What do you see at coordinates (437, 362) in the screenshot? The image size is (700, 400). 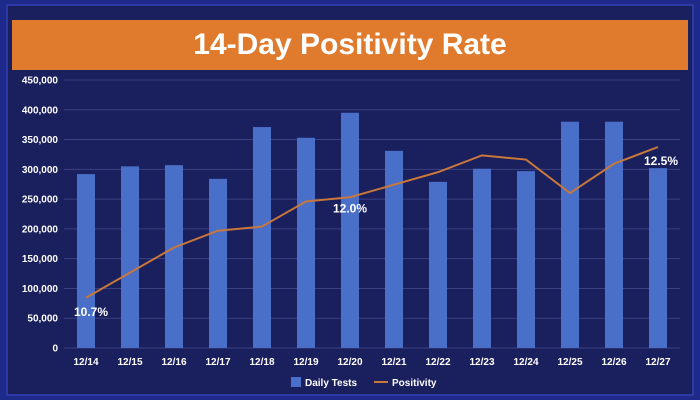 I see `x-tick-label: 12/22` at bounding box center [437, 362].